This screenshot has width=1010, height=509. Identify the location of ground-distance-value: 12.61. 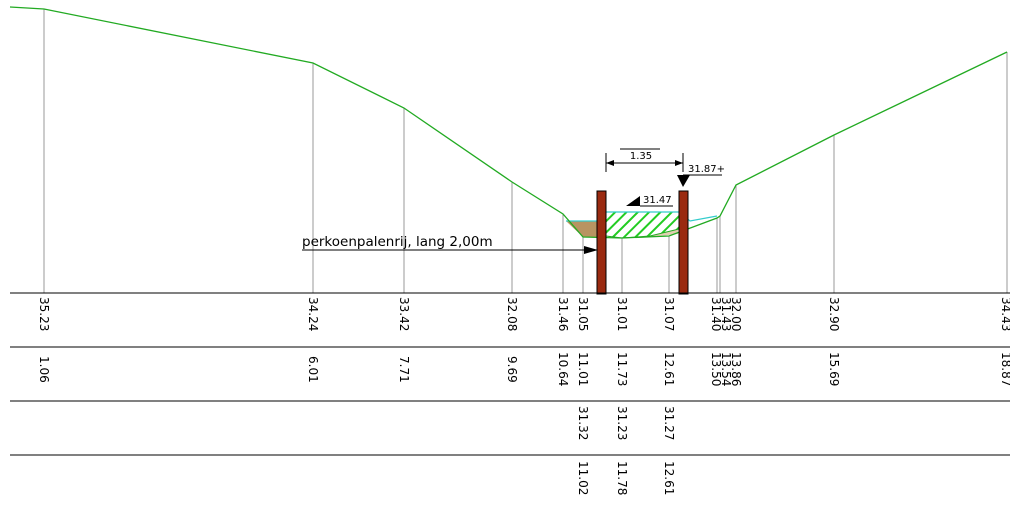
(669, 369).